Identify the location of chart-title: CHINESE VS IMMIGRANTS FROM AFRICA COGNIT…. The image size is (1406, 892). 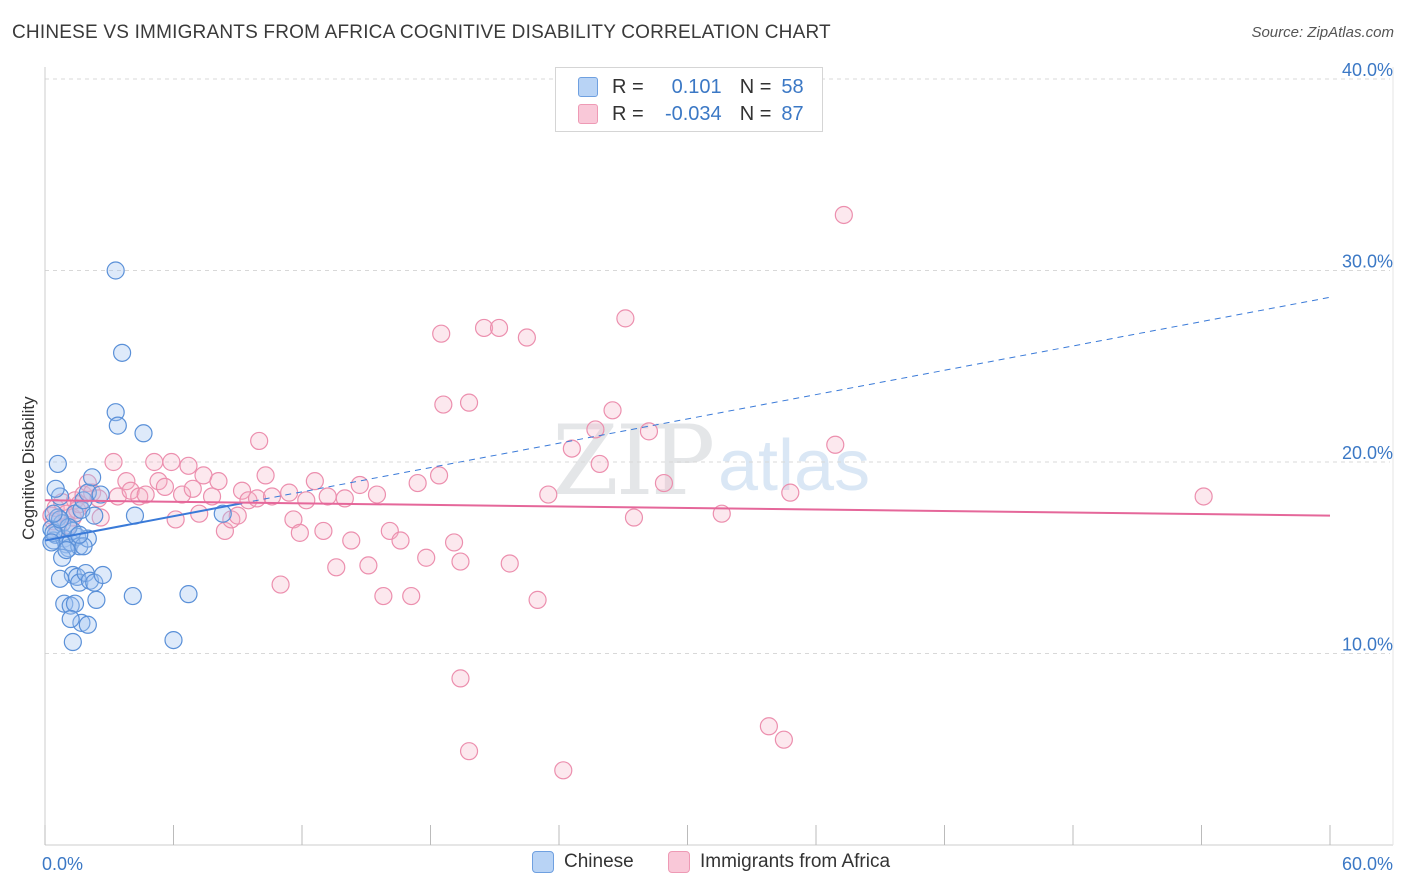
(421, 32).